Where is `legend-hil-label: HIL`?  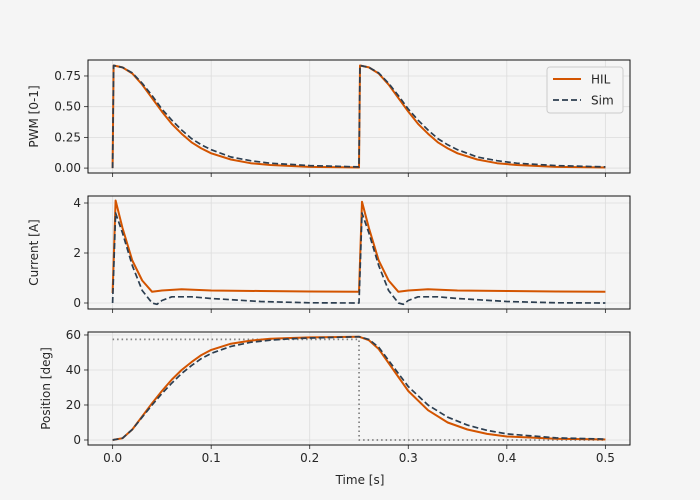
legend-hil-label: HIL is located at coordinates (601, 80).